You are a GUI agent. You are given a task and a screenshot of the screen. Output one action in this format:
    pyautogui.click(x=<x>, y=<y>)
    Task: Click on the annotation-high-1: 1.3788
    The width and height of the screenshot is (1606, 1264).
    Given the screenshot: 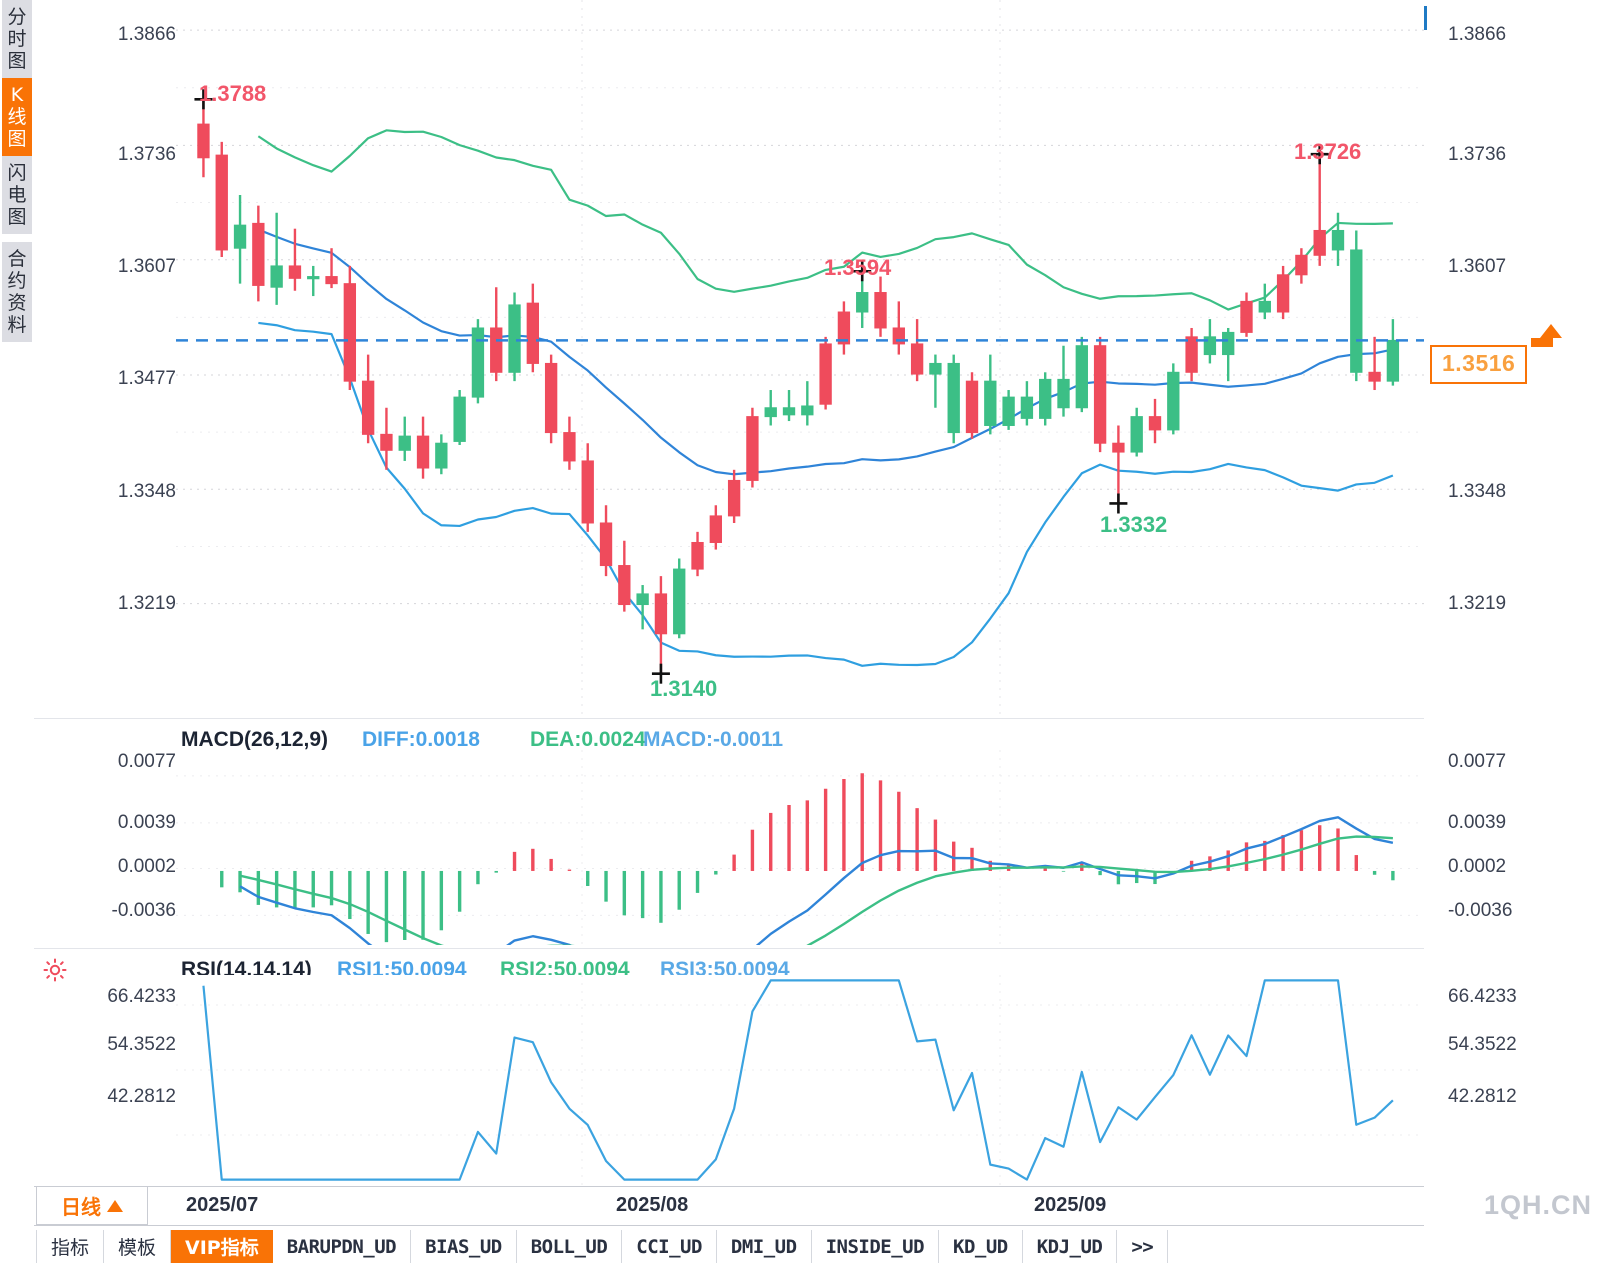 What is the action you would take?
    pyautogui.click(x=233, y=93)
    